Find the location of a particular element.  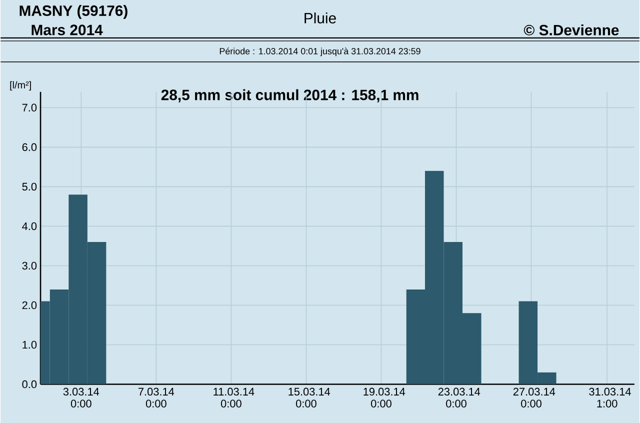

y-tick-label: 7.0 is located at coordinates (29, 108).